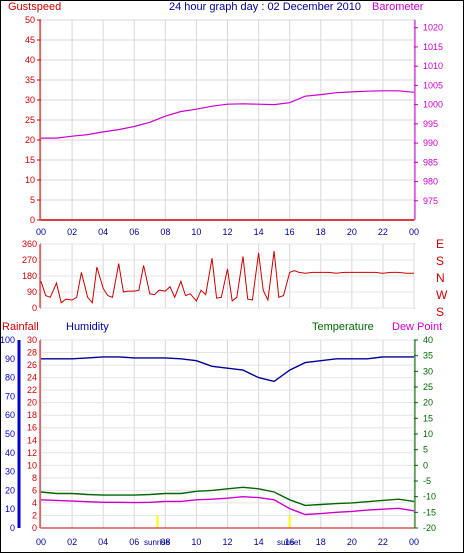 Image resolution: width=466 pixels, height=555 pixels. Describe the element at coordinates (10, 359) in the screenshot. I see `rainfall-tick-label: 90` at that location.